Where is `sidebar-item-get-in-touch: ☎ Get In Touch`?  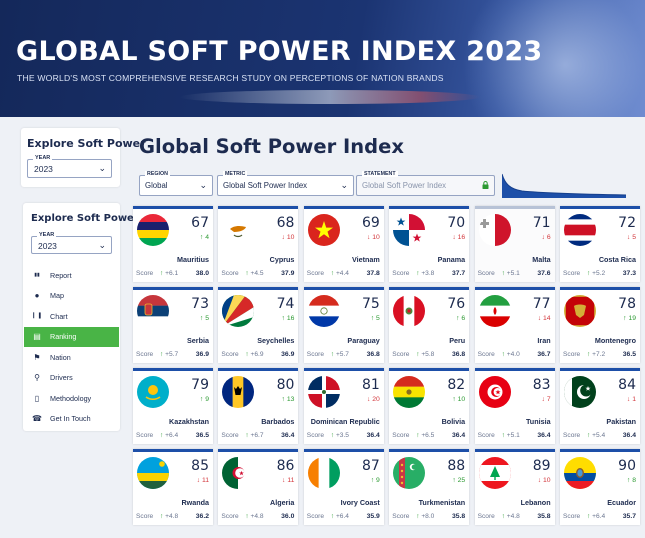
sidebar-item-get-in-touch: ☎ Get In Touch is located at coordinates (71, 419).